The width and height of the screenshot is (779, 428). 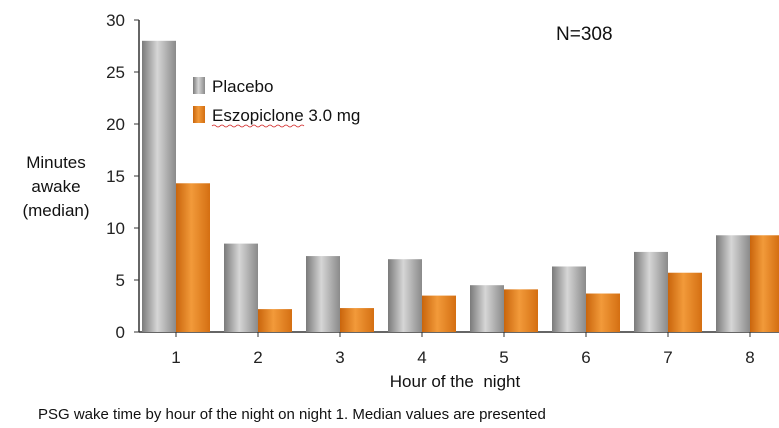 I want to click on y-tick-label: 5, so click(x=120, y=280).